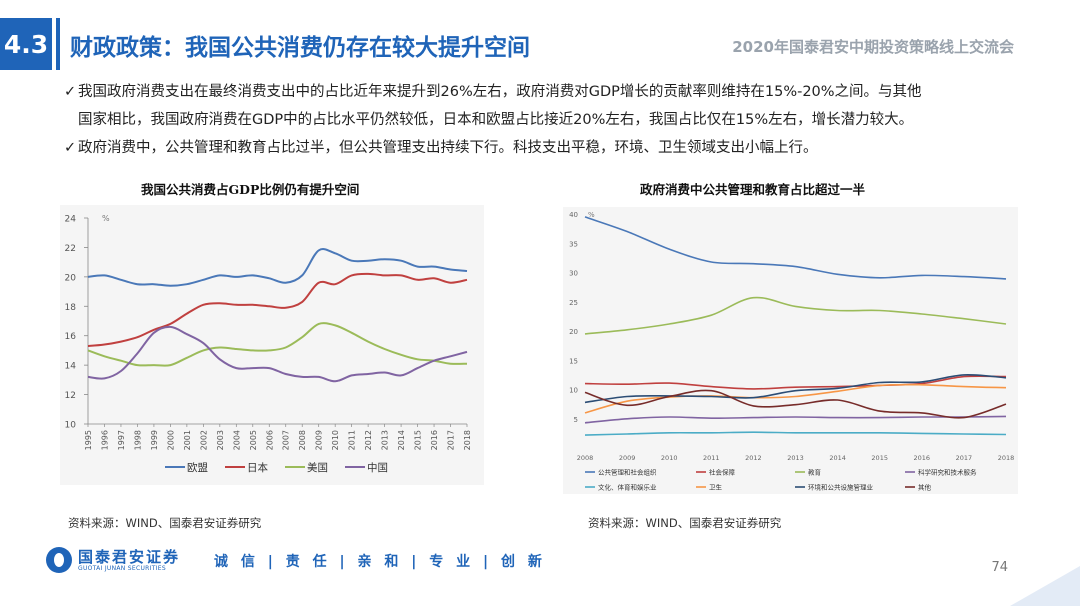  I want to click on legend-label: 教育, so click(815, 472).